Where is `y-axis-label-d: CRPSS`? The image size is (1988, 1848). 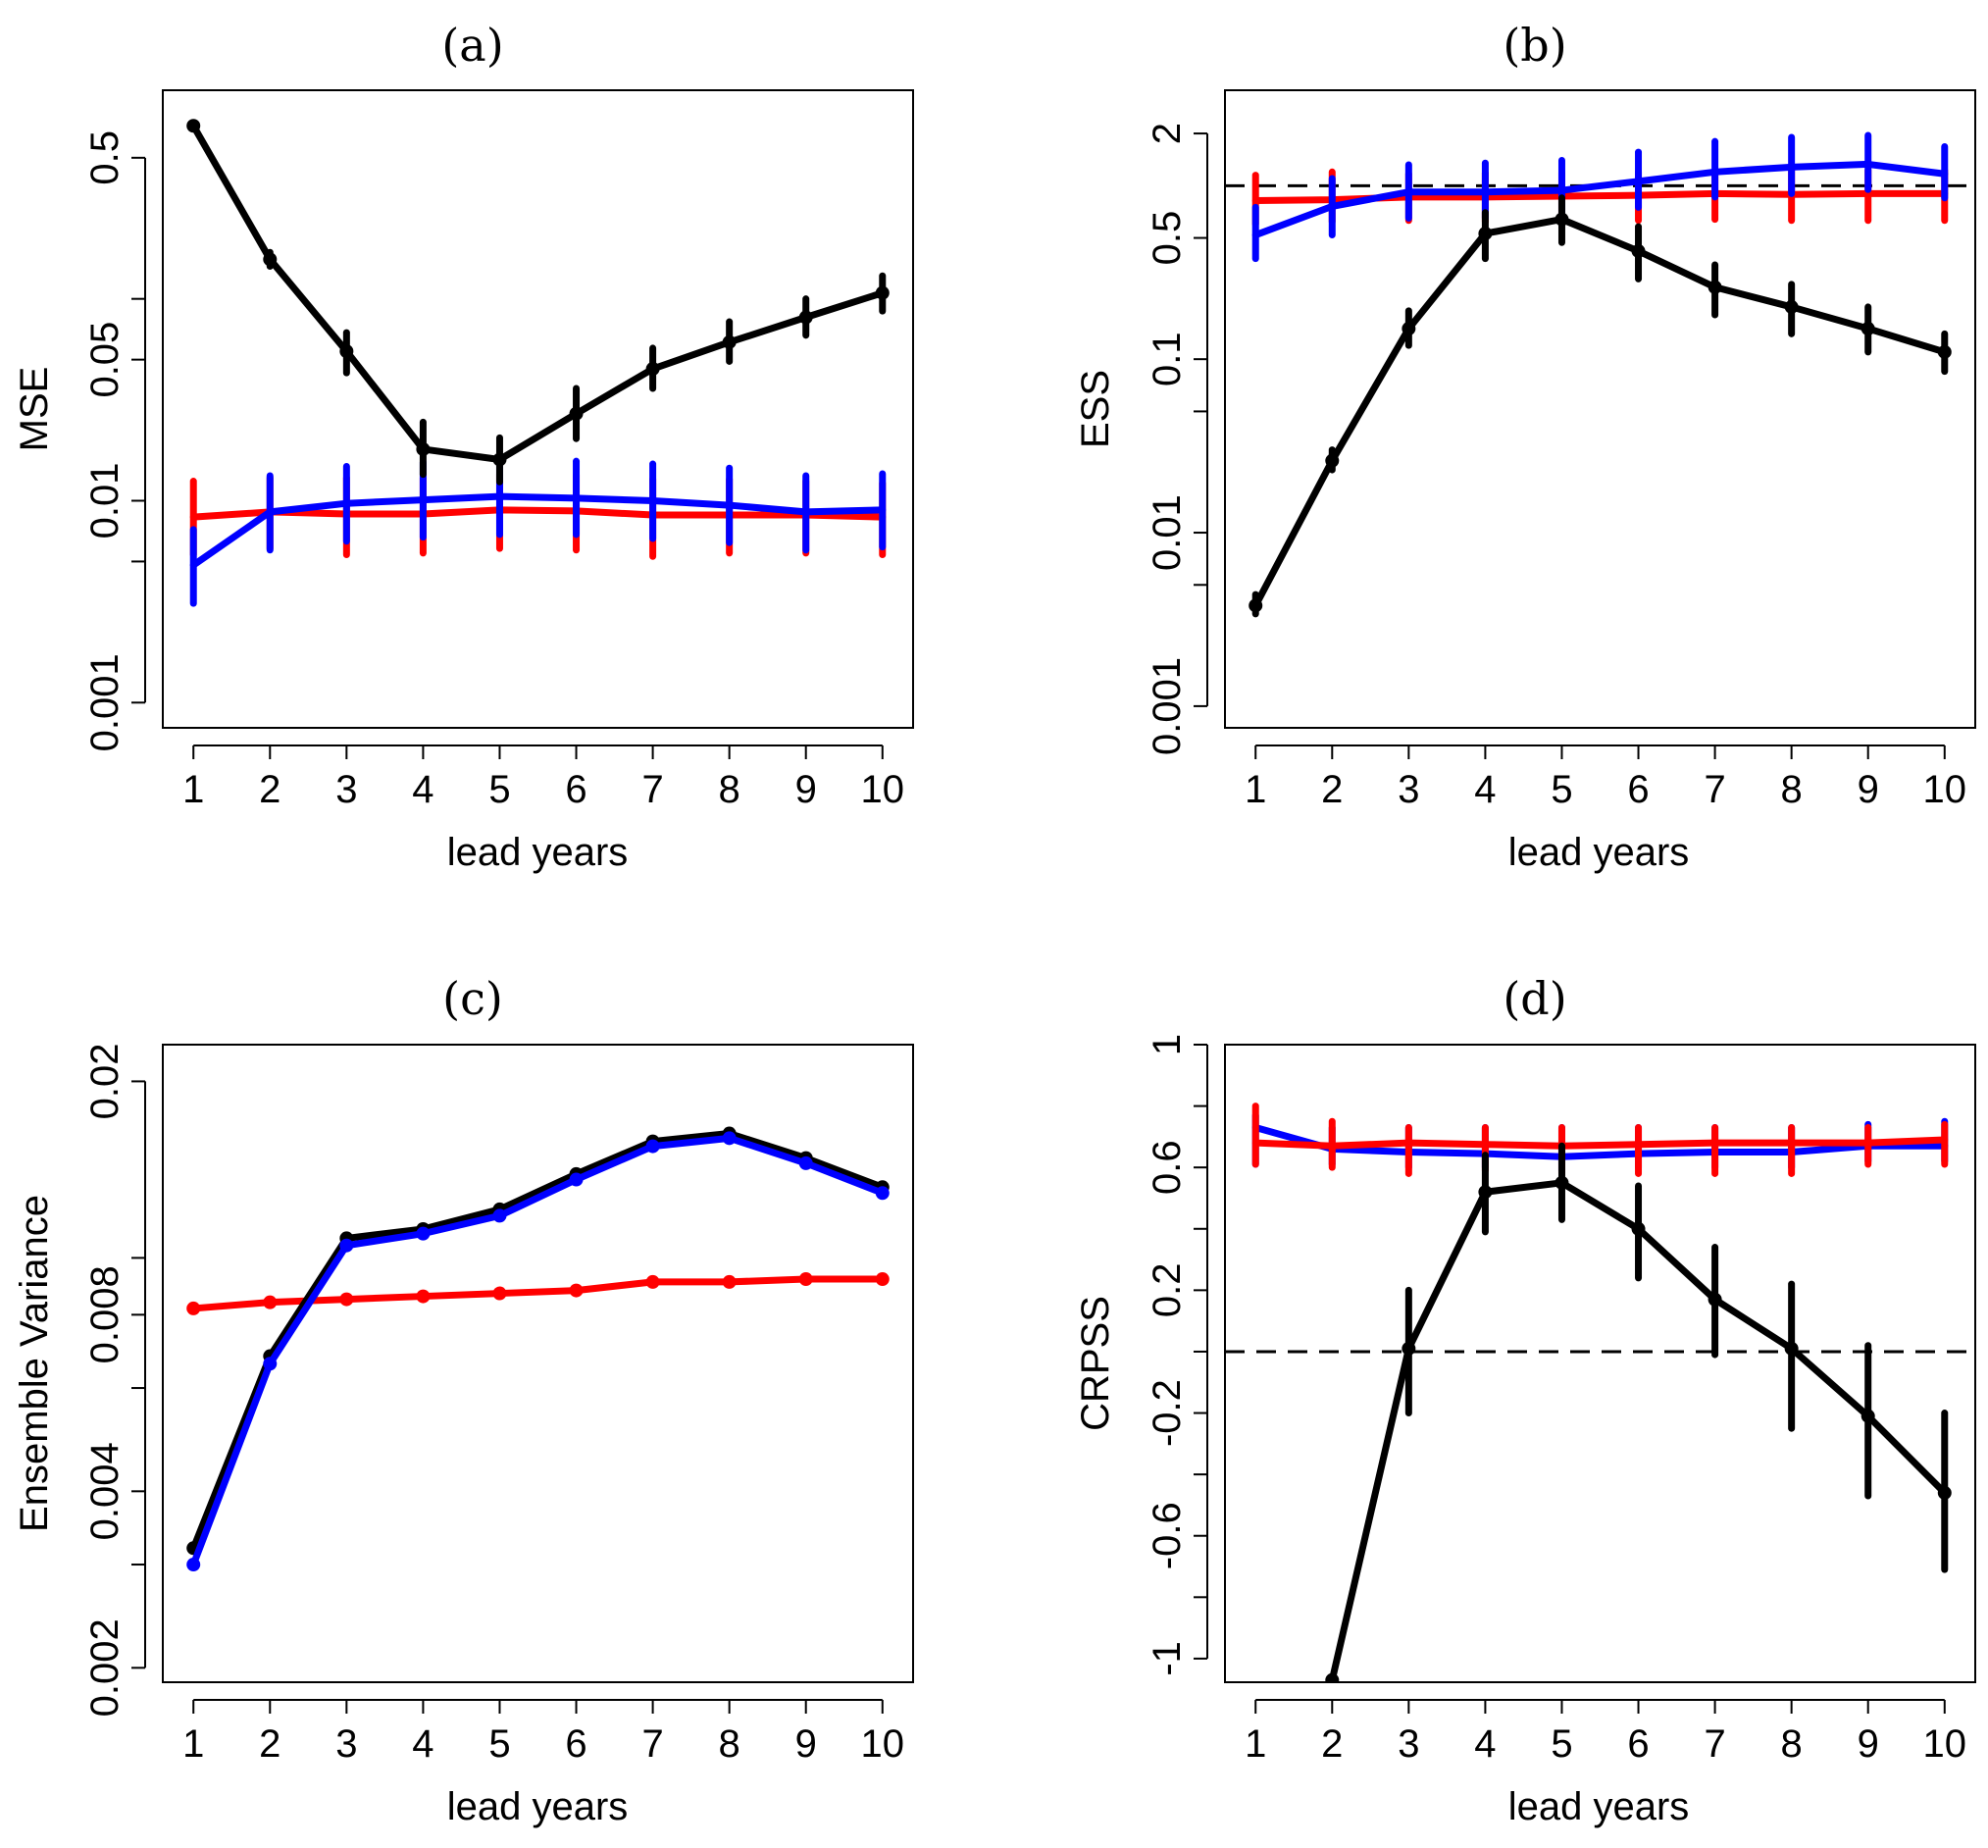
y-axis-label-d: CRPSS is located at coordinates (1095, 1363).